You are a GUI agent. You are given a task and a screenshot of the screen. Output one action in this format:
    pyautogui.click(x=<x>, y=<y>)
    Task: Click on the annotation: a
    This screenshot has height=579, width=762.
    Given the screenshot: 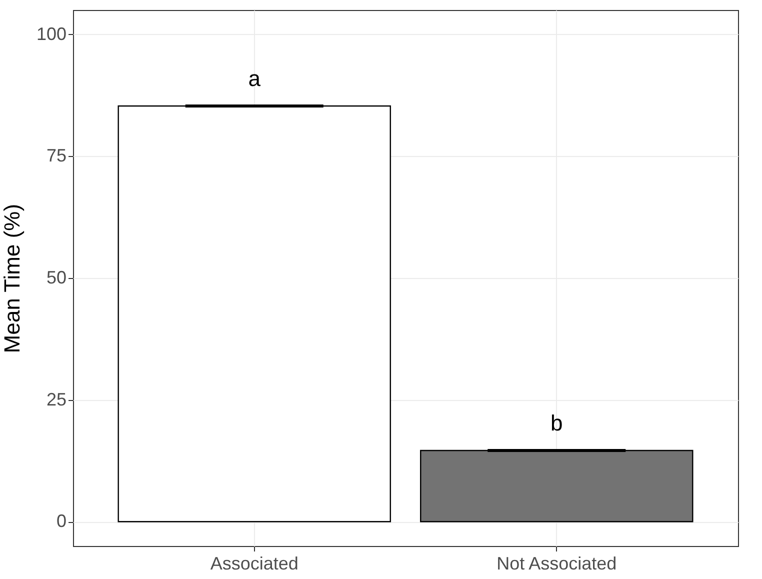 What is the action you would take?
    pyautogui.click(x=255, y=79)
    